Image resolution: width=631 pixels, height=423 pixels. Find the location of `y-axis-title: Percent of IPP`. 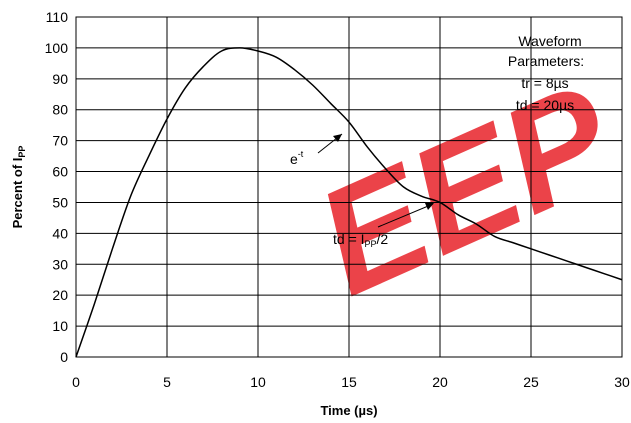

y-axis-title: Percent of IPP is located at coordinates (18, 187).